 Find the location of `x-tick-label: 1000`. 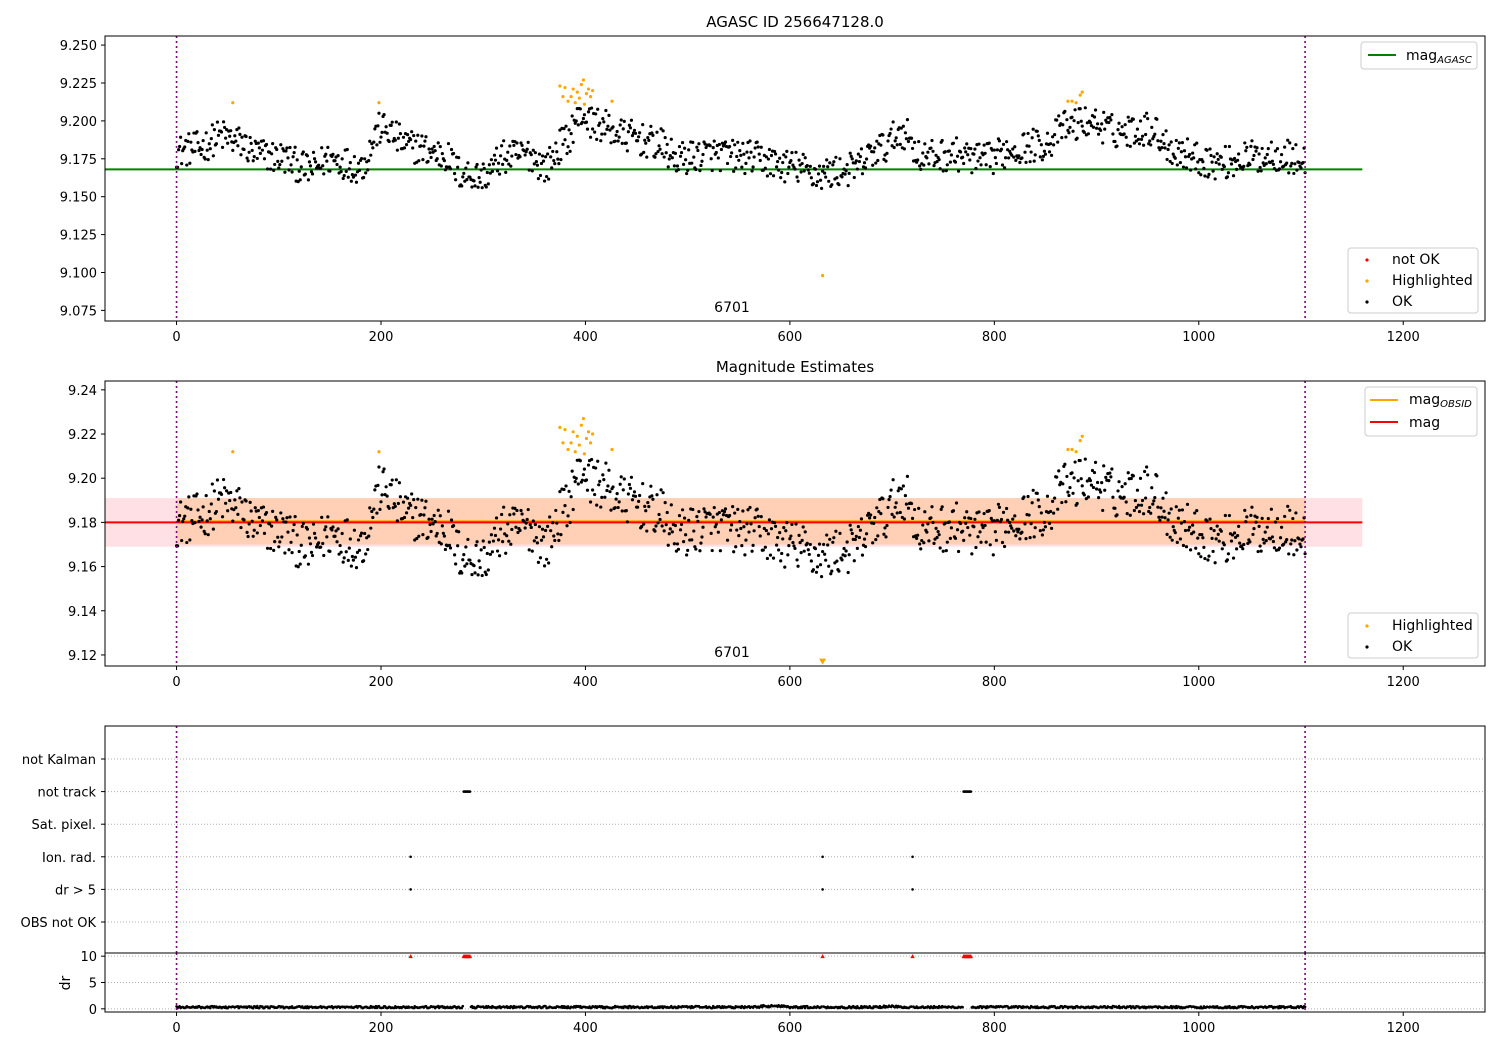

x-tick-label: 1000 is located at coordinates (1198, 337).